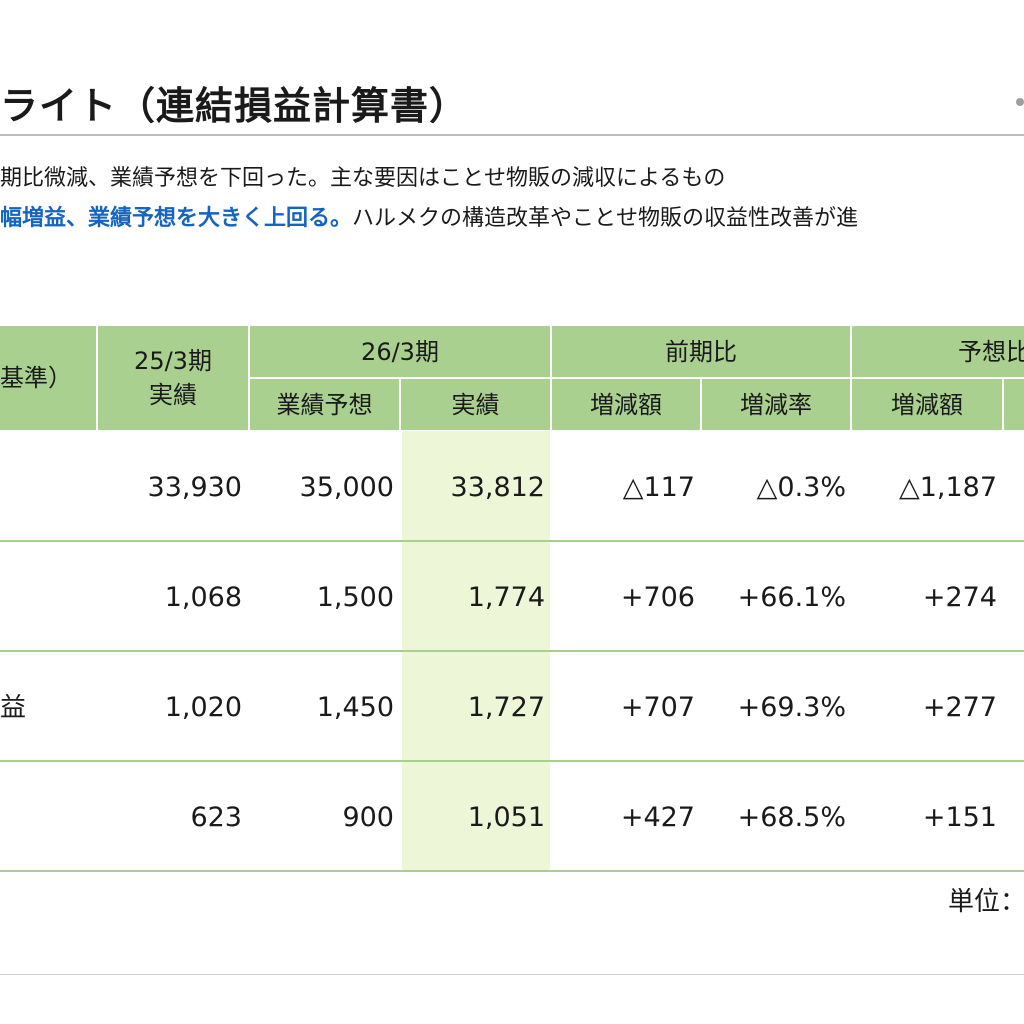 This screenshot has height=1024, width=1024. I want to click on header-current-forecast: 業績予想, so click(324, 404).